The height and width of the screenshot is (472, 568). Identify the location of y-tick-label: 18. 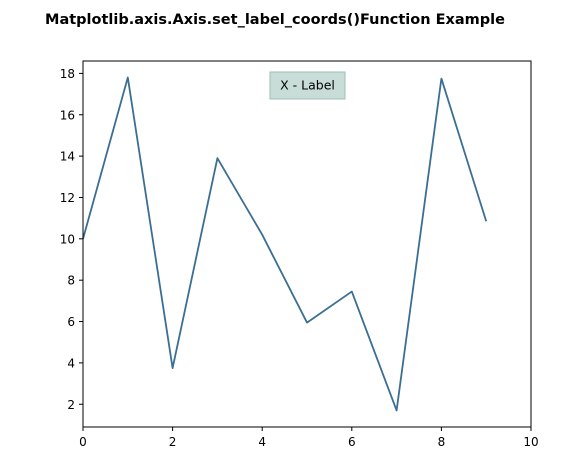
(67, 74).